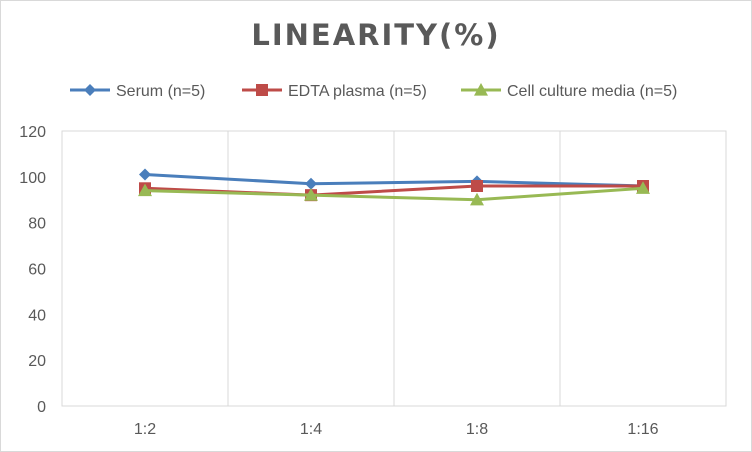  Describe the element at coordinates (41, 407) in the screenshot. I see `y-tick-label: 0` at that location.